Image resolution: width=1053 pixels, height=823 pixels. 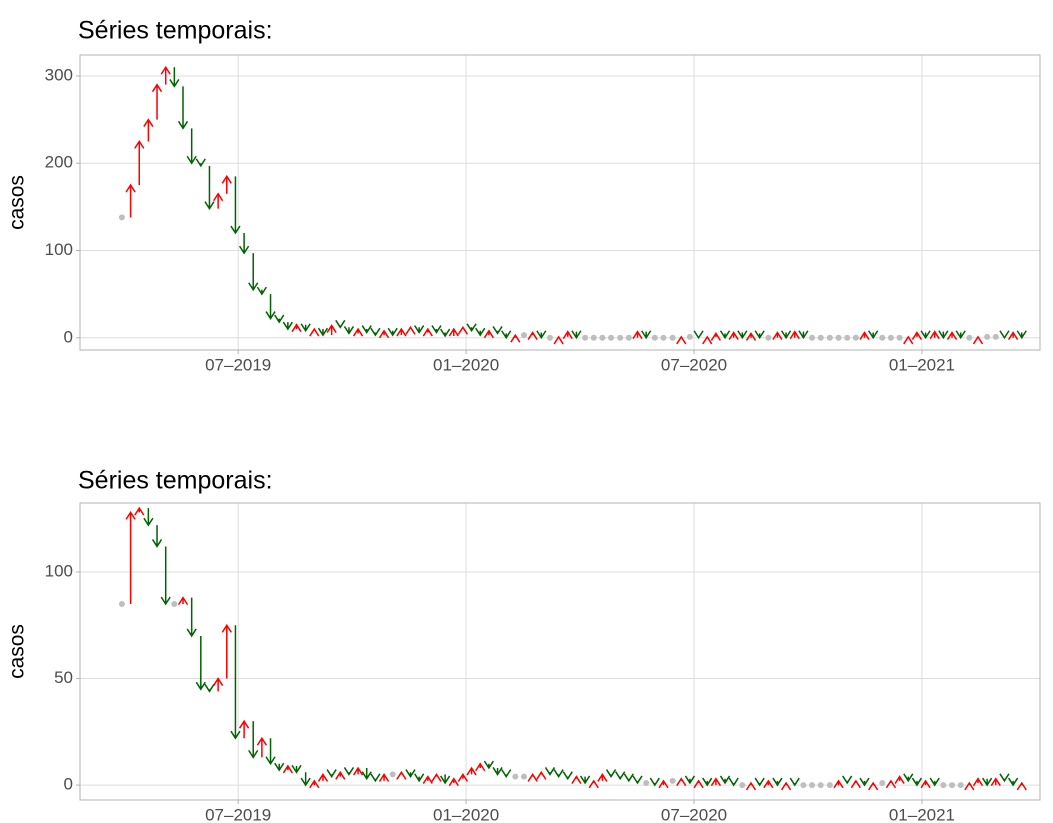 What do you see at coordinates (59, 249) in the screenshot?
I see `y-tick-label: 100` at bounding box center [59, 249].